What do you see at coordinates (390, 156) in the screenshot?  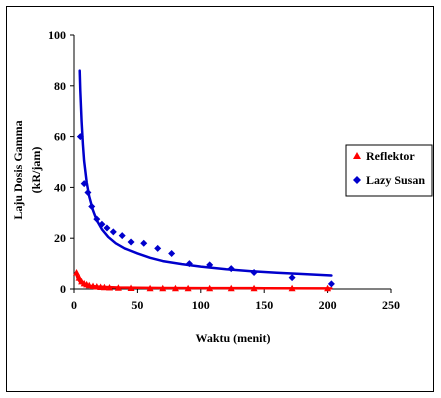 I see `legend-entry-reflektor: Reflektor` at bounding box center [390, 156].